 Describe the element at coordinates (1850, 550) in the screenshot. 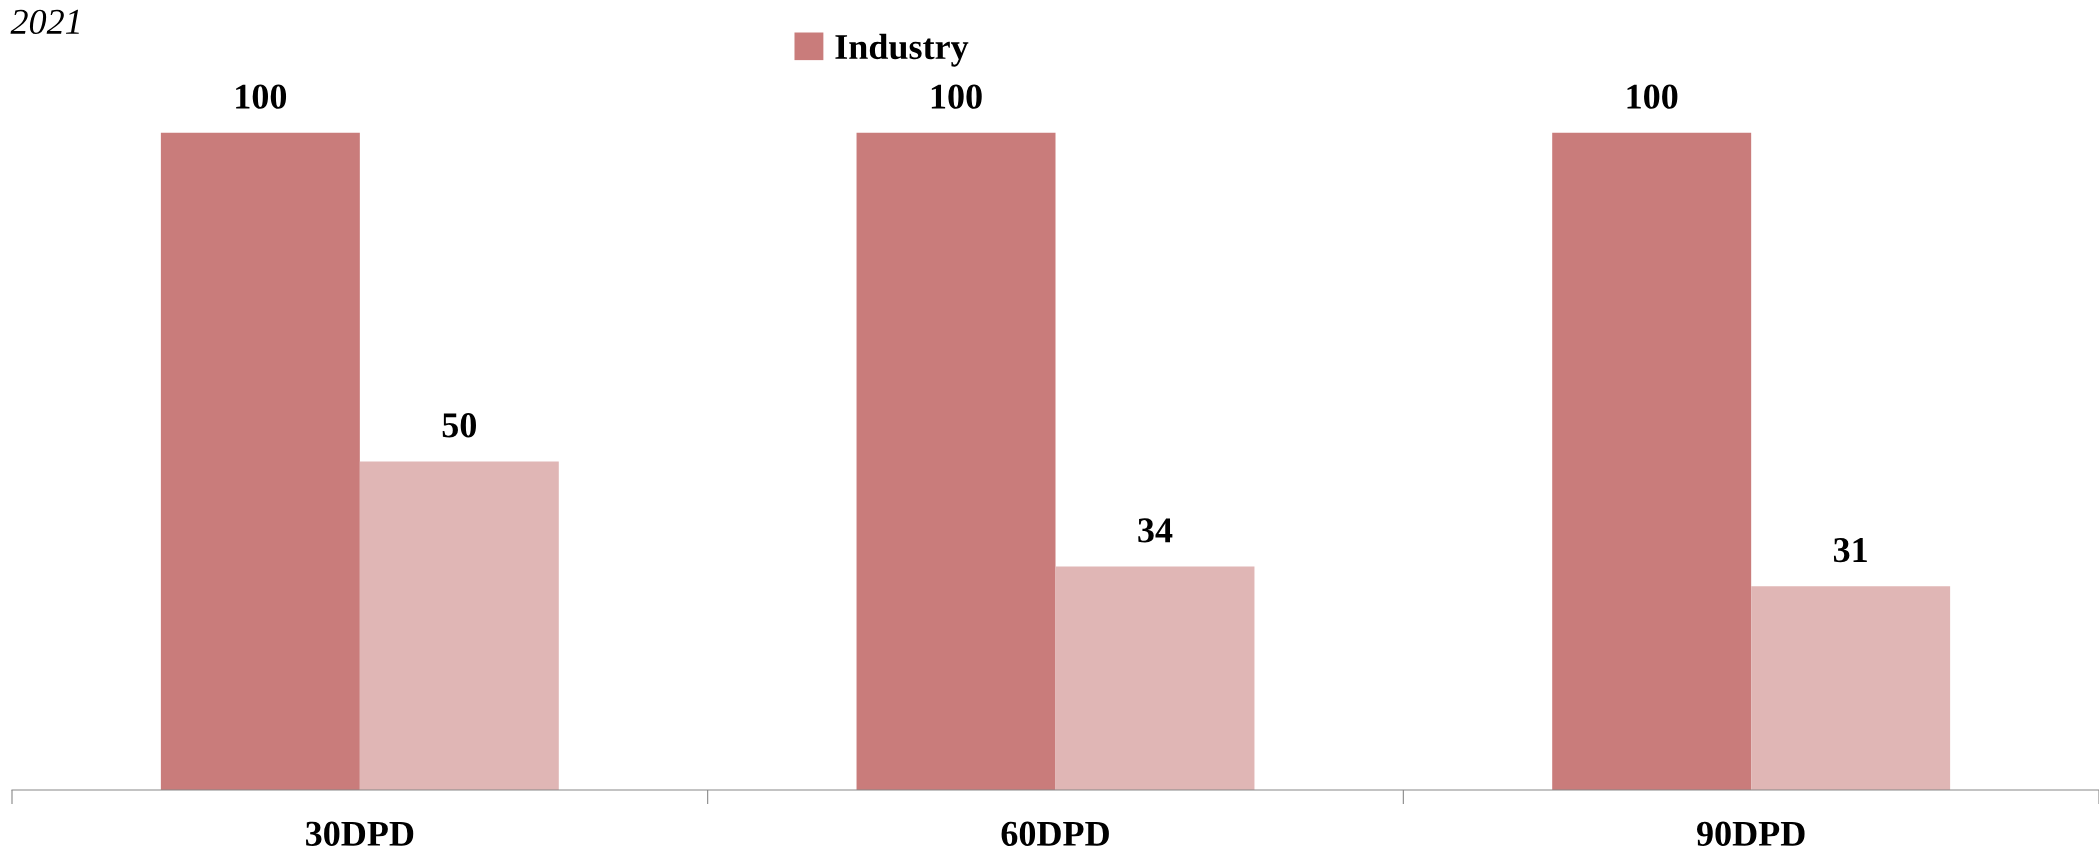

I see `data-label: 31` at that location.